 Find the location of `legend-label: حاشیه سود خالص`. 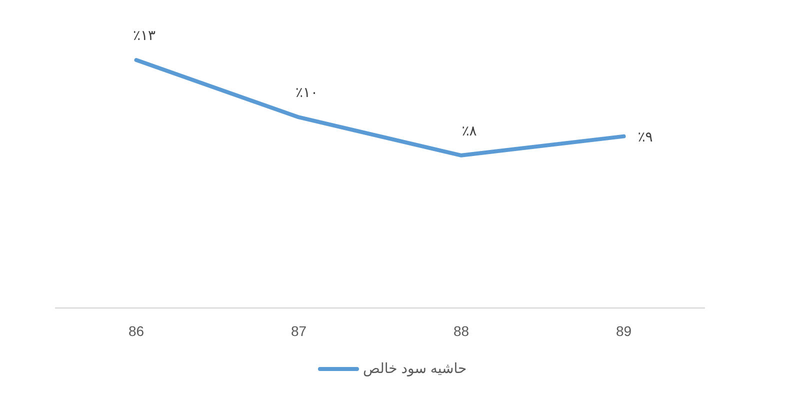

legend-label: حاشیه سود خالص is located at coordinates (415, 368).